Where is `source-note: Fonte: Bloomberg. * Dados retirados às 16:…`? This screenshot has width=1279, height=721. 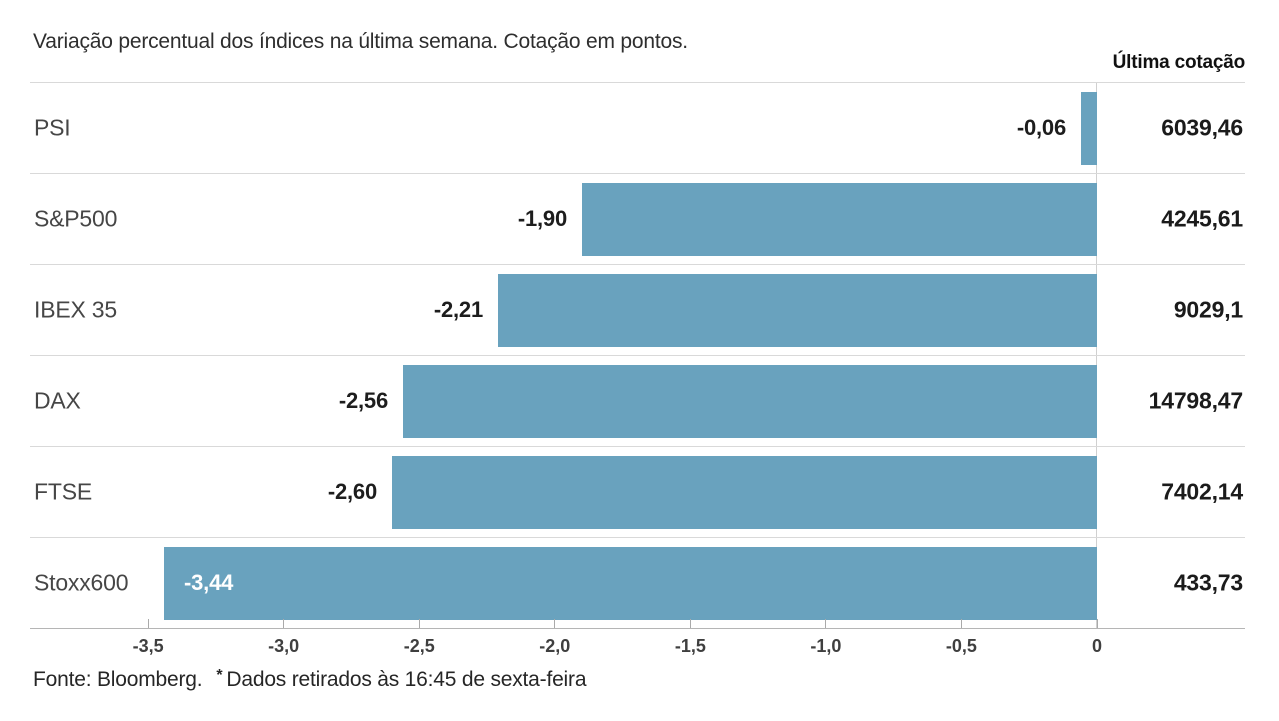 source-note: Fonte: Bloomberg. * Dados retirados às 16:… is located at coordinates (309, 679).